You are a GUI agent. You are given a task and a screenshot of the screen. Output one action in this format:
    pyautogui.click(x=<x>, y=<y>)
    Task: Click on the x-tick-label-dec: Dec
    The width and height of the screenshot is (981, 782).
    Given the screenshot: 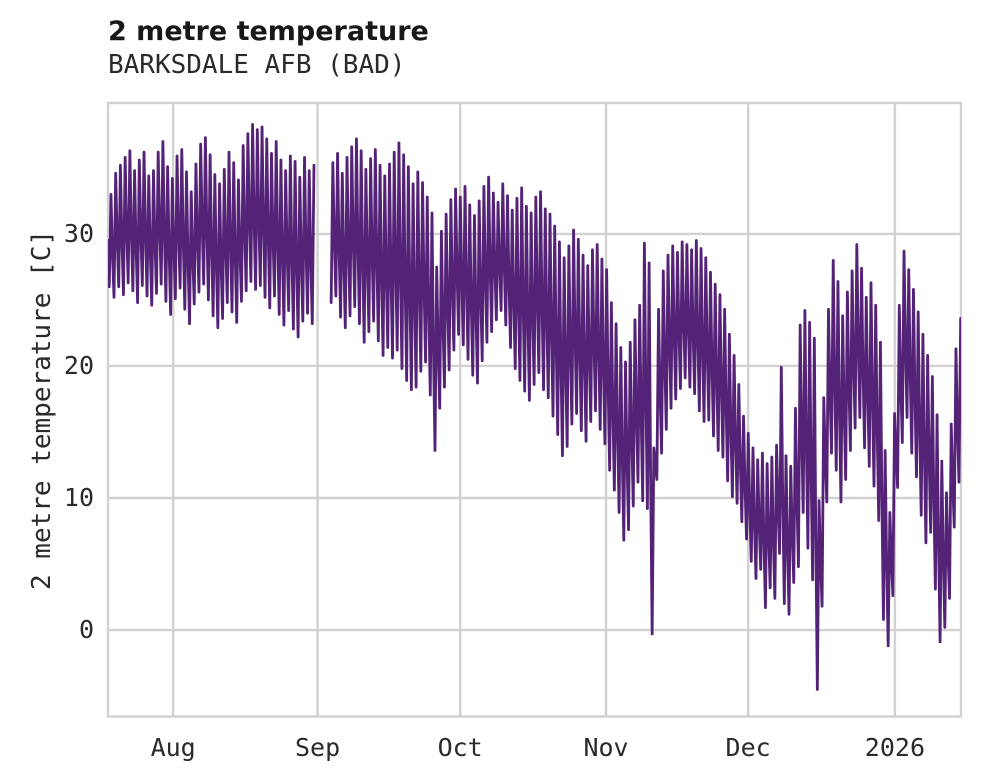 What is the action you would take?
    pyautogui.click(x=748, y=747)
    